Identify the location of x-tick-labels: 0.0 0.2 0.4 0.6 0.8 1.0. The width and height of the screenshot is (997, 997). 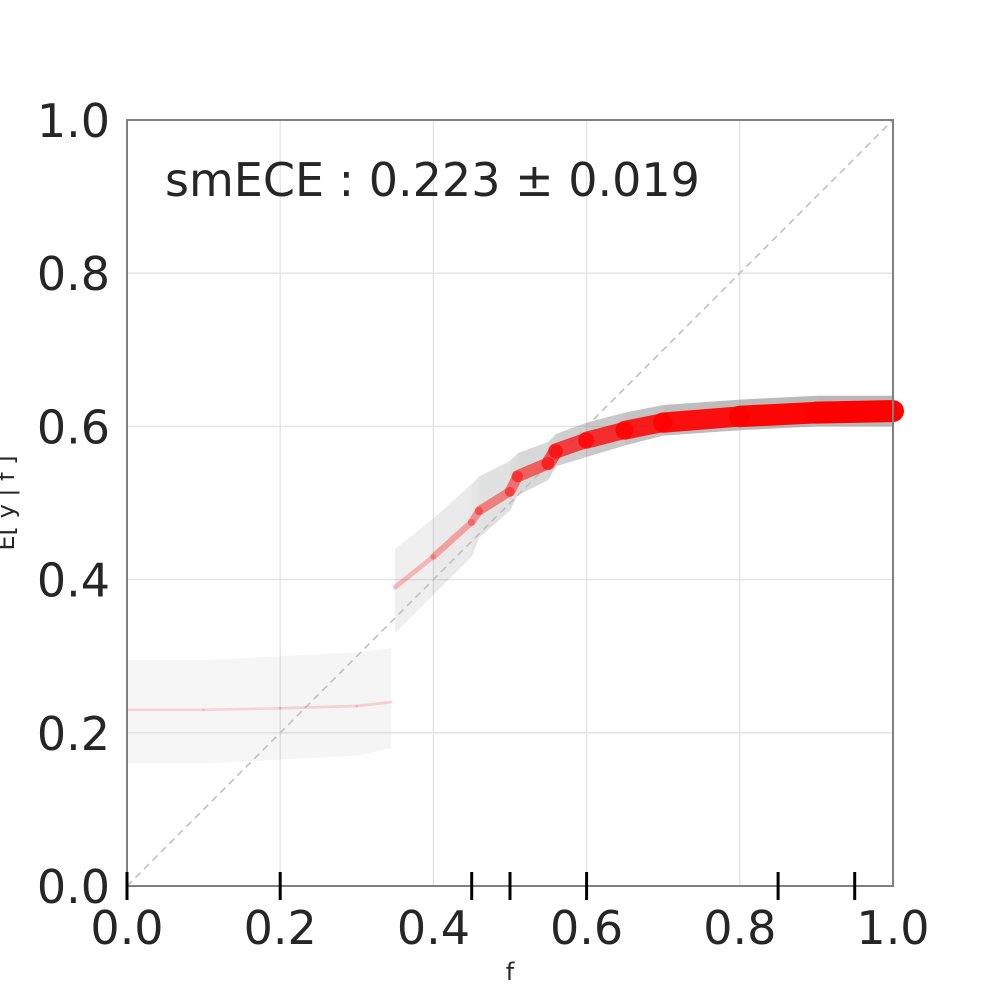
(509, 928).